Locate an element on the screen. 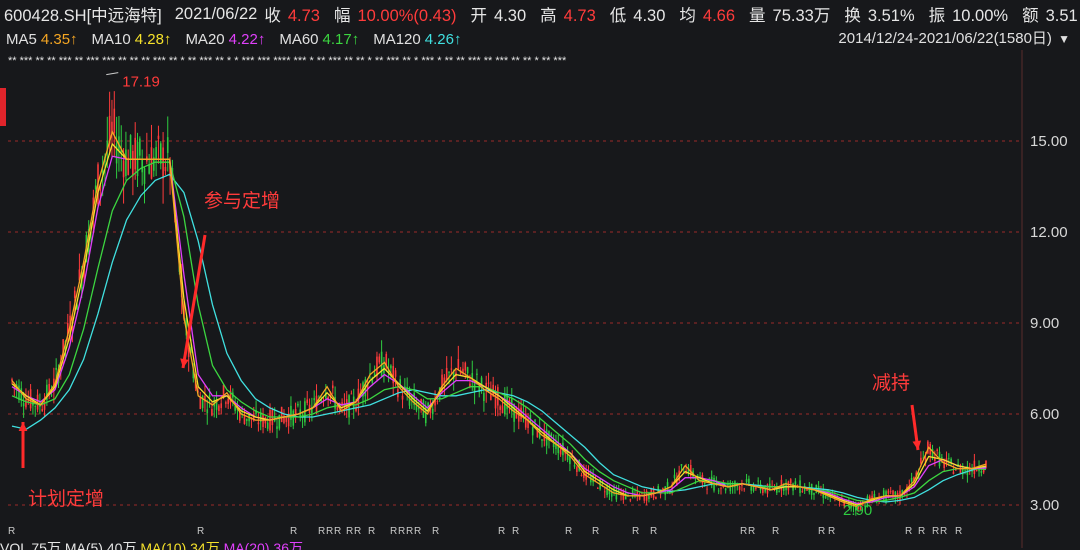 This screenshot has width=1080, height=550. reduce-arrow-head is located at coordinates (917, 445).